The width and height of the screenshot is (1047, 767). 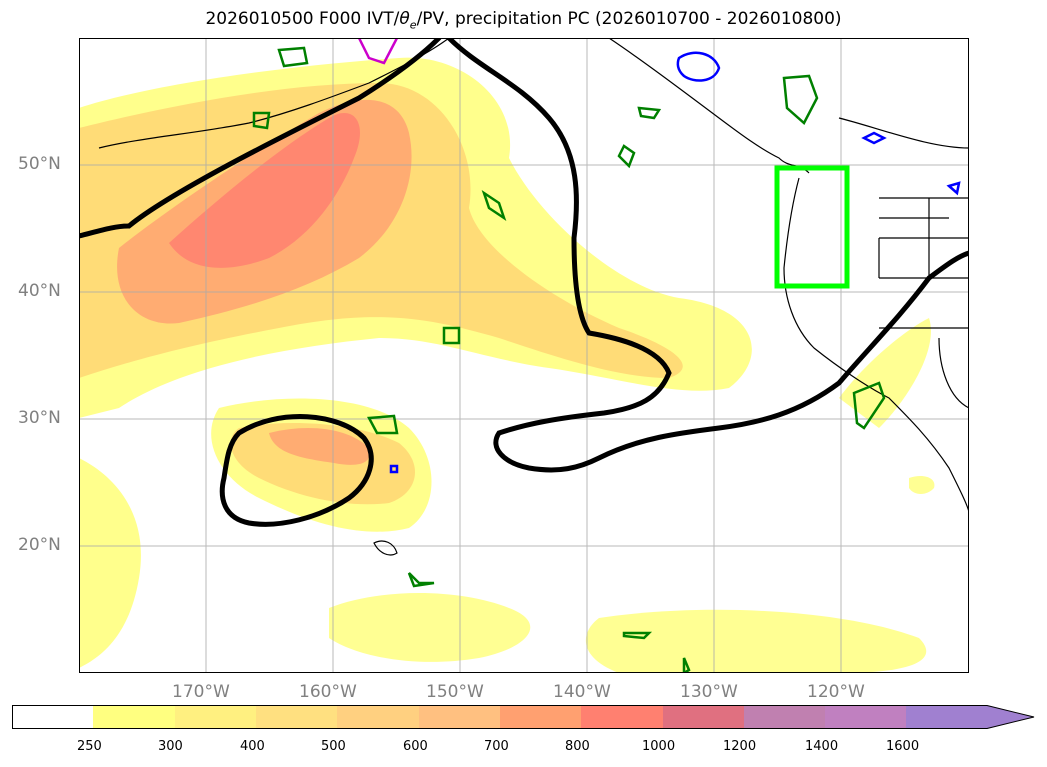 What do you see at coordinates (415, 746) in the screenshot?
I see `colorbar-label: 600` at bounding box center [415, 746].